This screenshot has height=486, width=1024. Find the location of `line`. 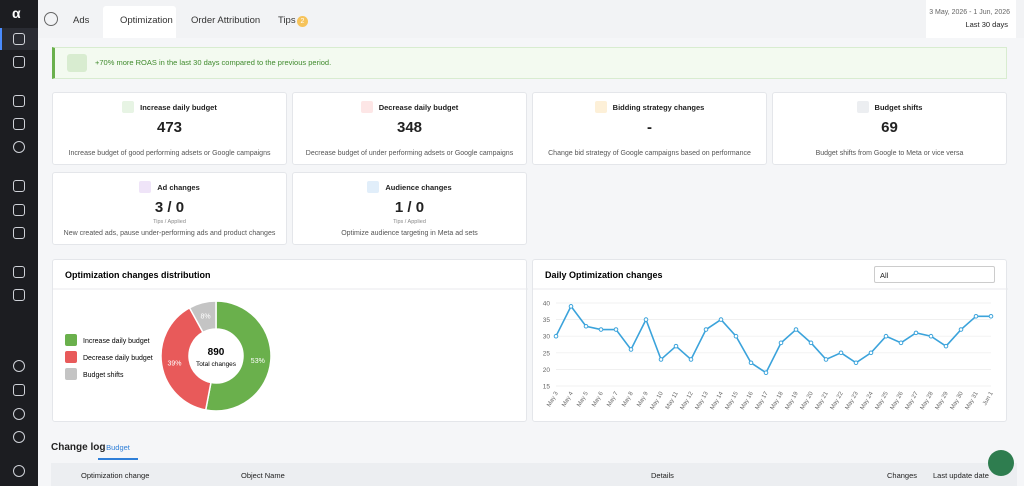

line is located at coordinates (773, 339).